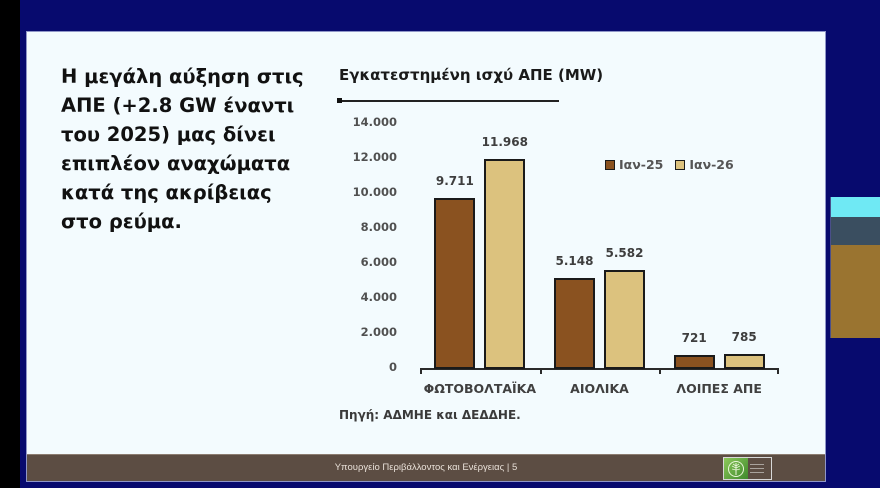 Image resolution: width=880 pixels, height=488 pixels. What do you see at coordinates (574, 260) in the screenshot?
I see `bar-value-label: 5.148` at bounding box center [574, 260].